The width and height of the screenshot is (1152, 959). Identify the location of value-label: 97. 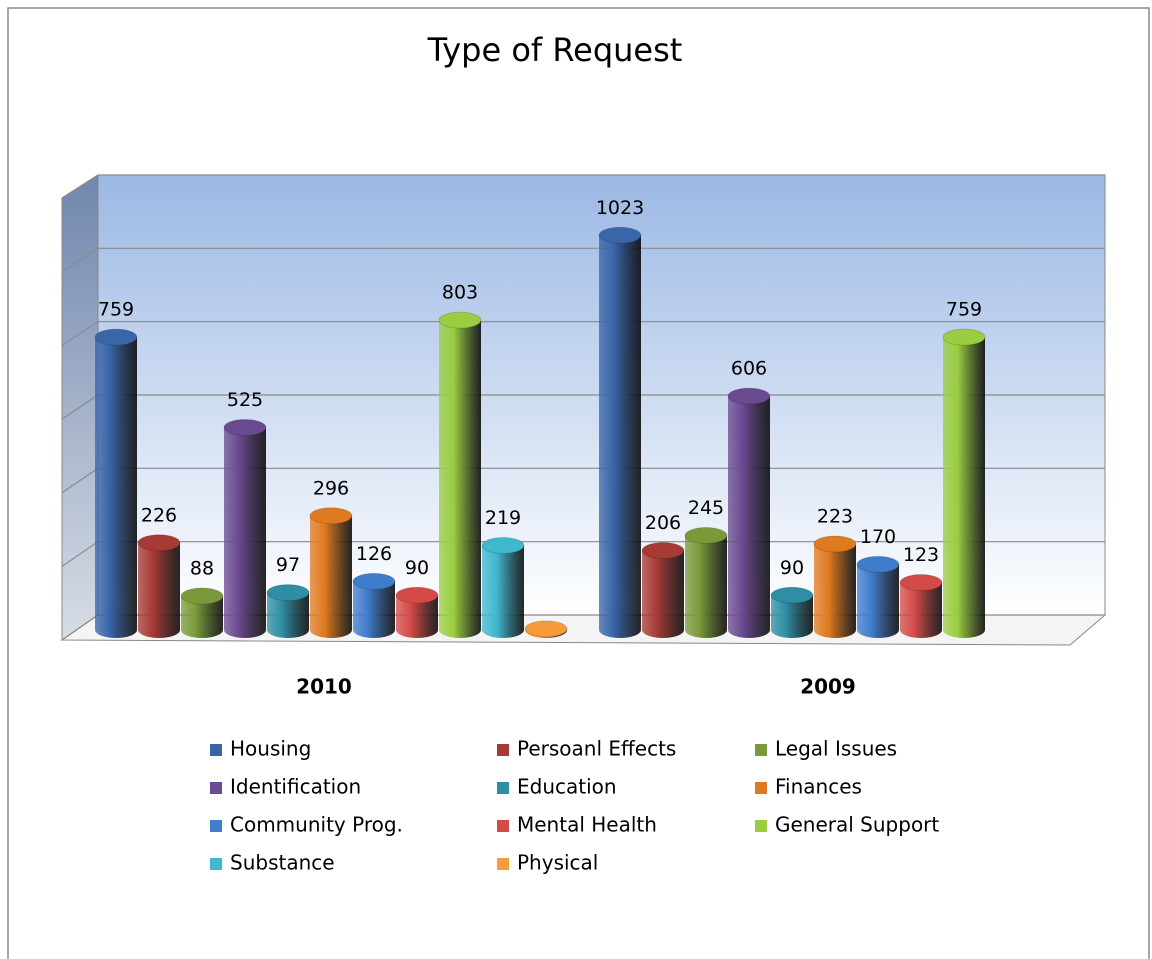
(288, 565).